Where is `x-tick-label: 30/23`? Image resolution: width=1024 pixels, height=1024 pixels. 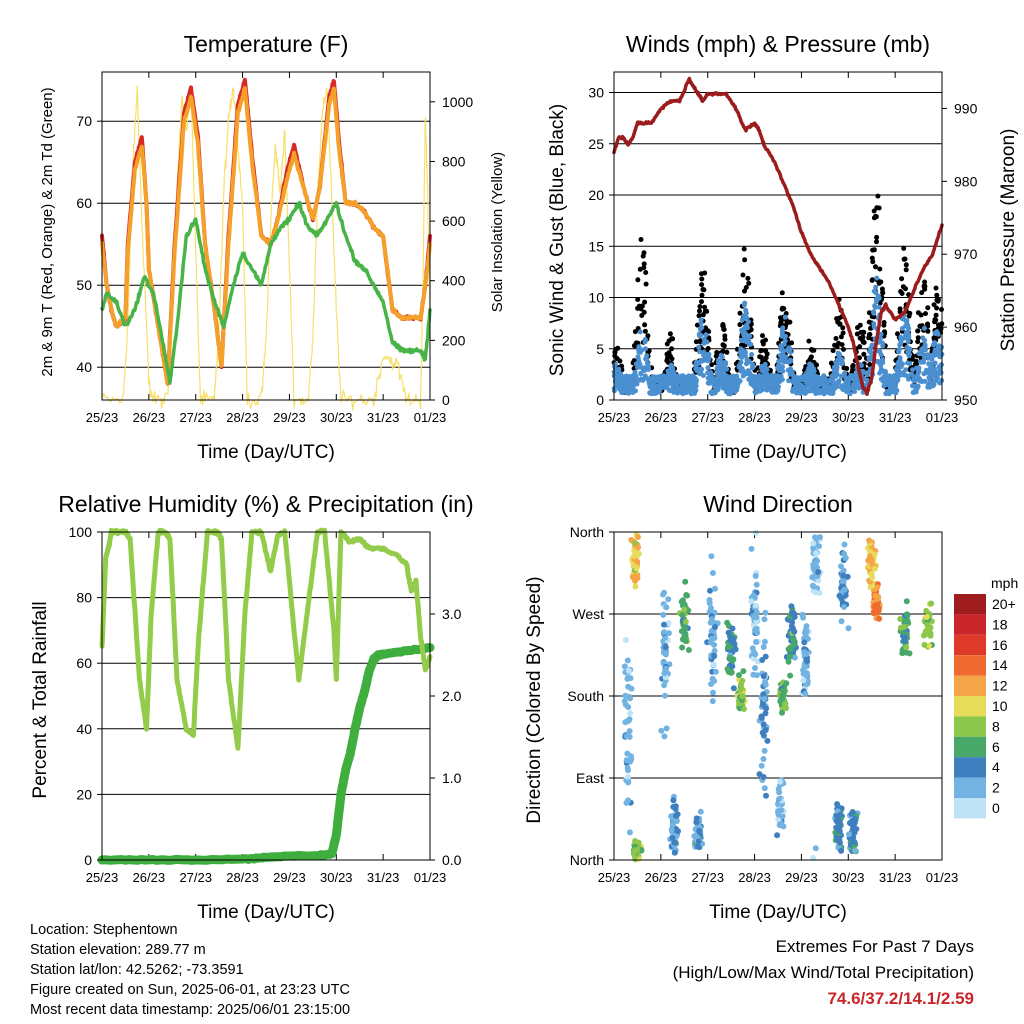
x-tick-label: 30/23 is located at coordinates (336, 877).